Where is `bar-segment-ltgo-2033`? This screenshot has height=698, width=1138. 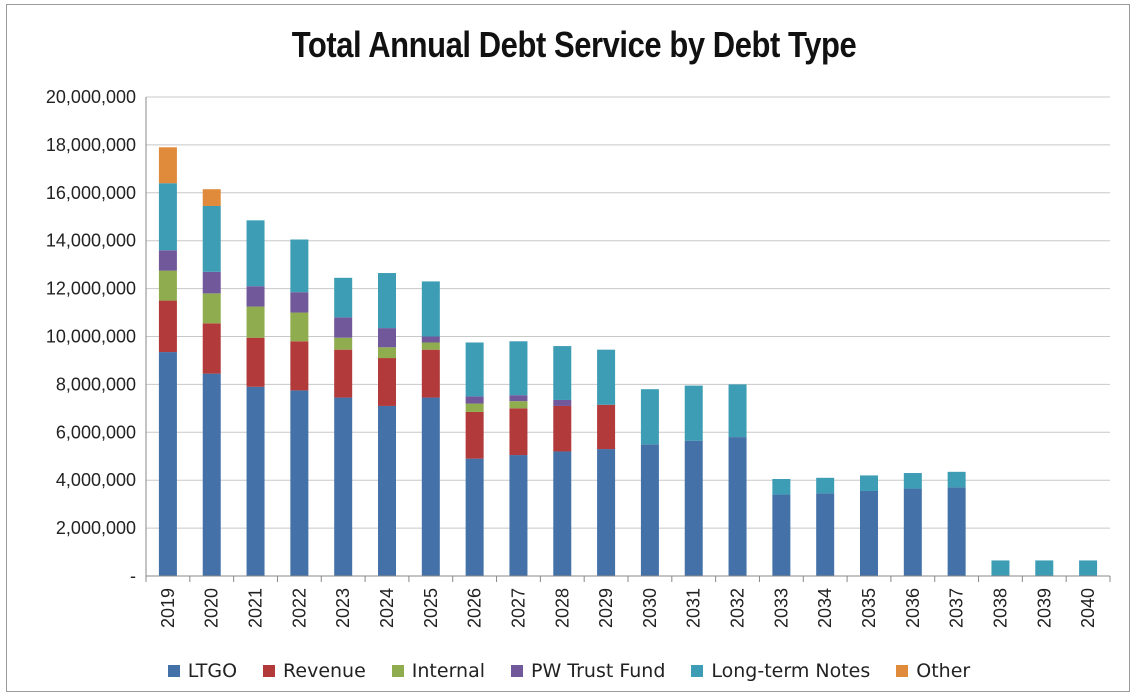
bar-segment-ltgo-2033 is located at coordinates (781, 535).